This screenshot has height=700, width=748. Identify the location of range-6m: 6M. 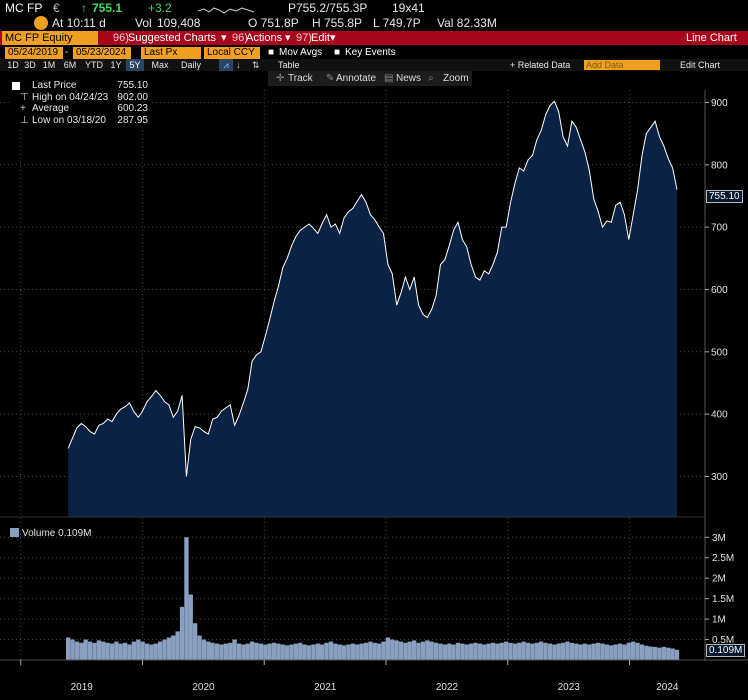
(70, 65).